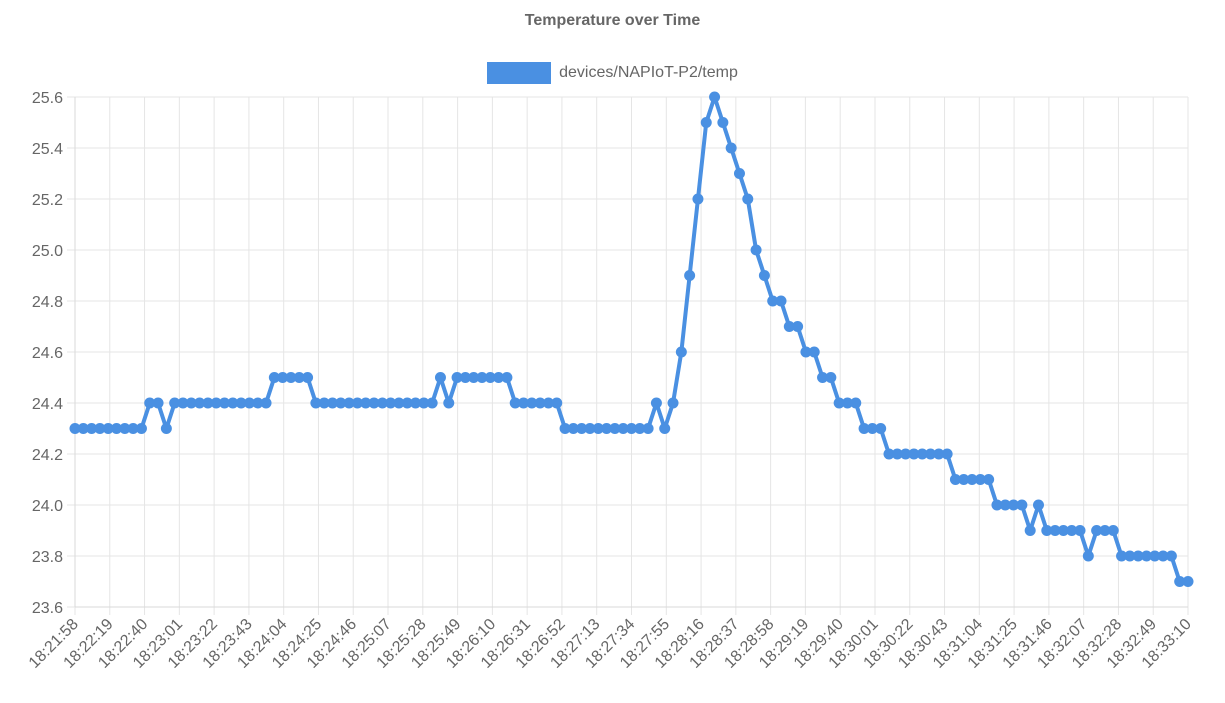  Describe the element at coordinates (47, 608) in the screenshot. I see `y-tick-label: 23.6` at that location.